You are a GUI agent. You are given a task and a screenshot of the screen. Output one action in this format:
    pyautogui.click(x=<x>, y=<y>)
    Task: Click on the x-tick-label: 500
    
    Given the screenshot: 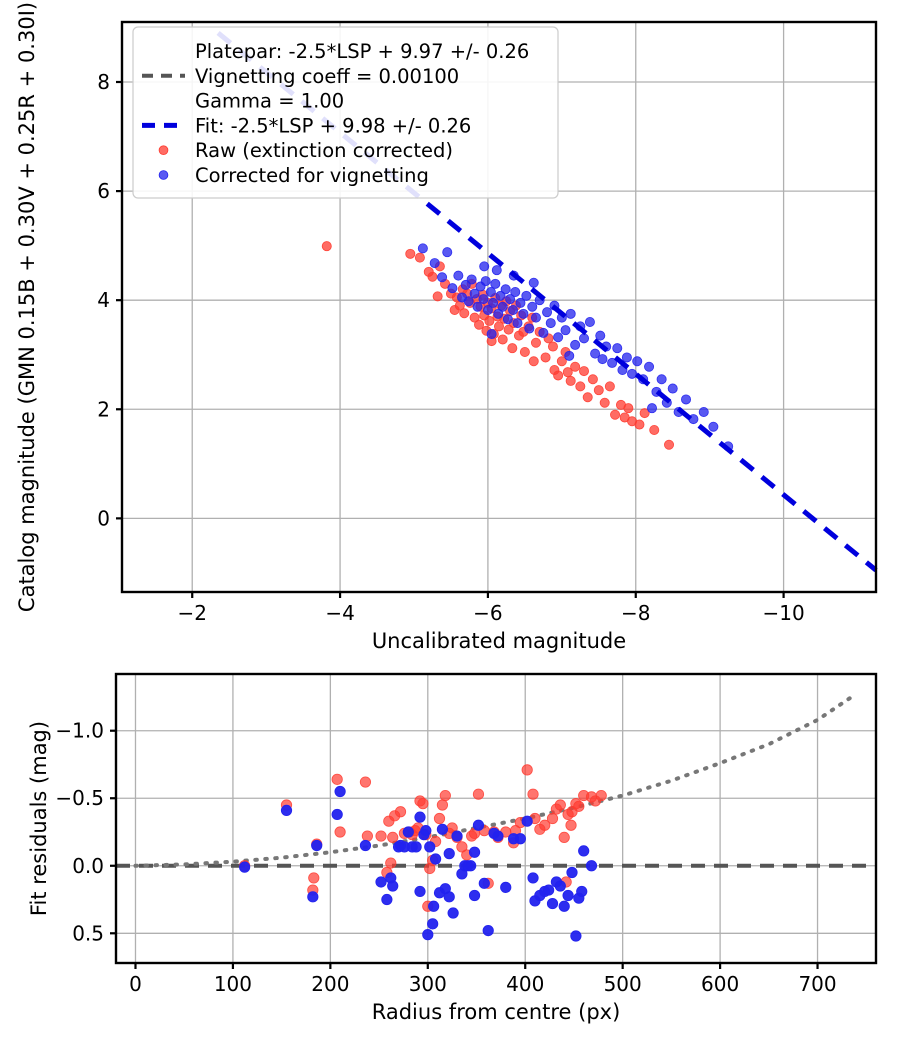 What is the action you would take?
    pyautogui.click(x=623, y=984)
    